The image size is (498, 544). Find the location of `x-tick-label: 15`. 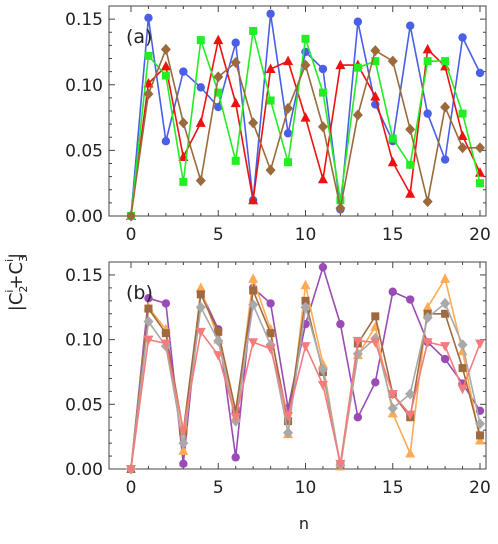

x-tick-label: 15 is located at coordinates (393, 488).